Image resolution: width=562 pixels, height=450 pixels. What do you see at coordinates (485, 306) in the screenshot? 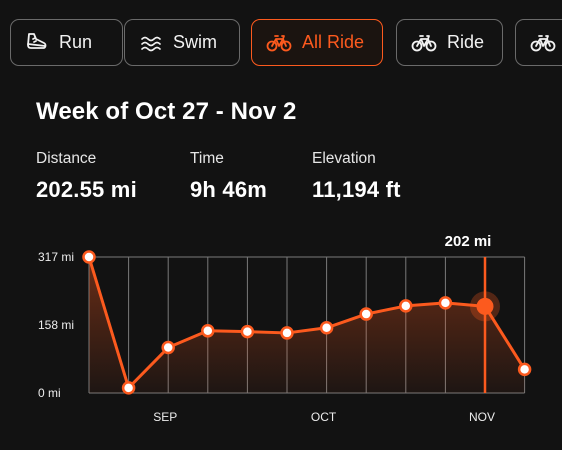
I see `selected-data-point` at bounding box center [485, 306].